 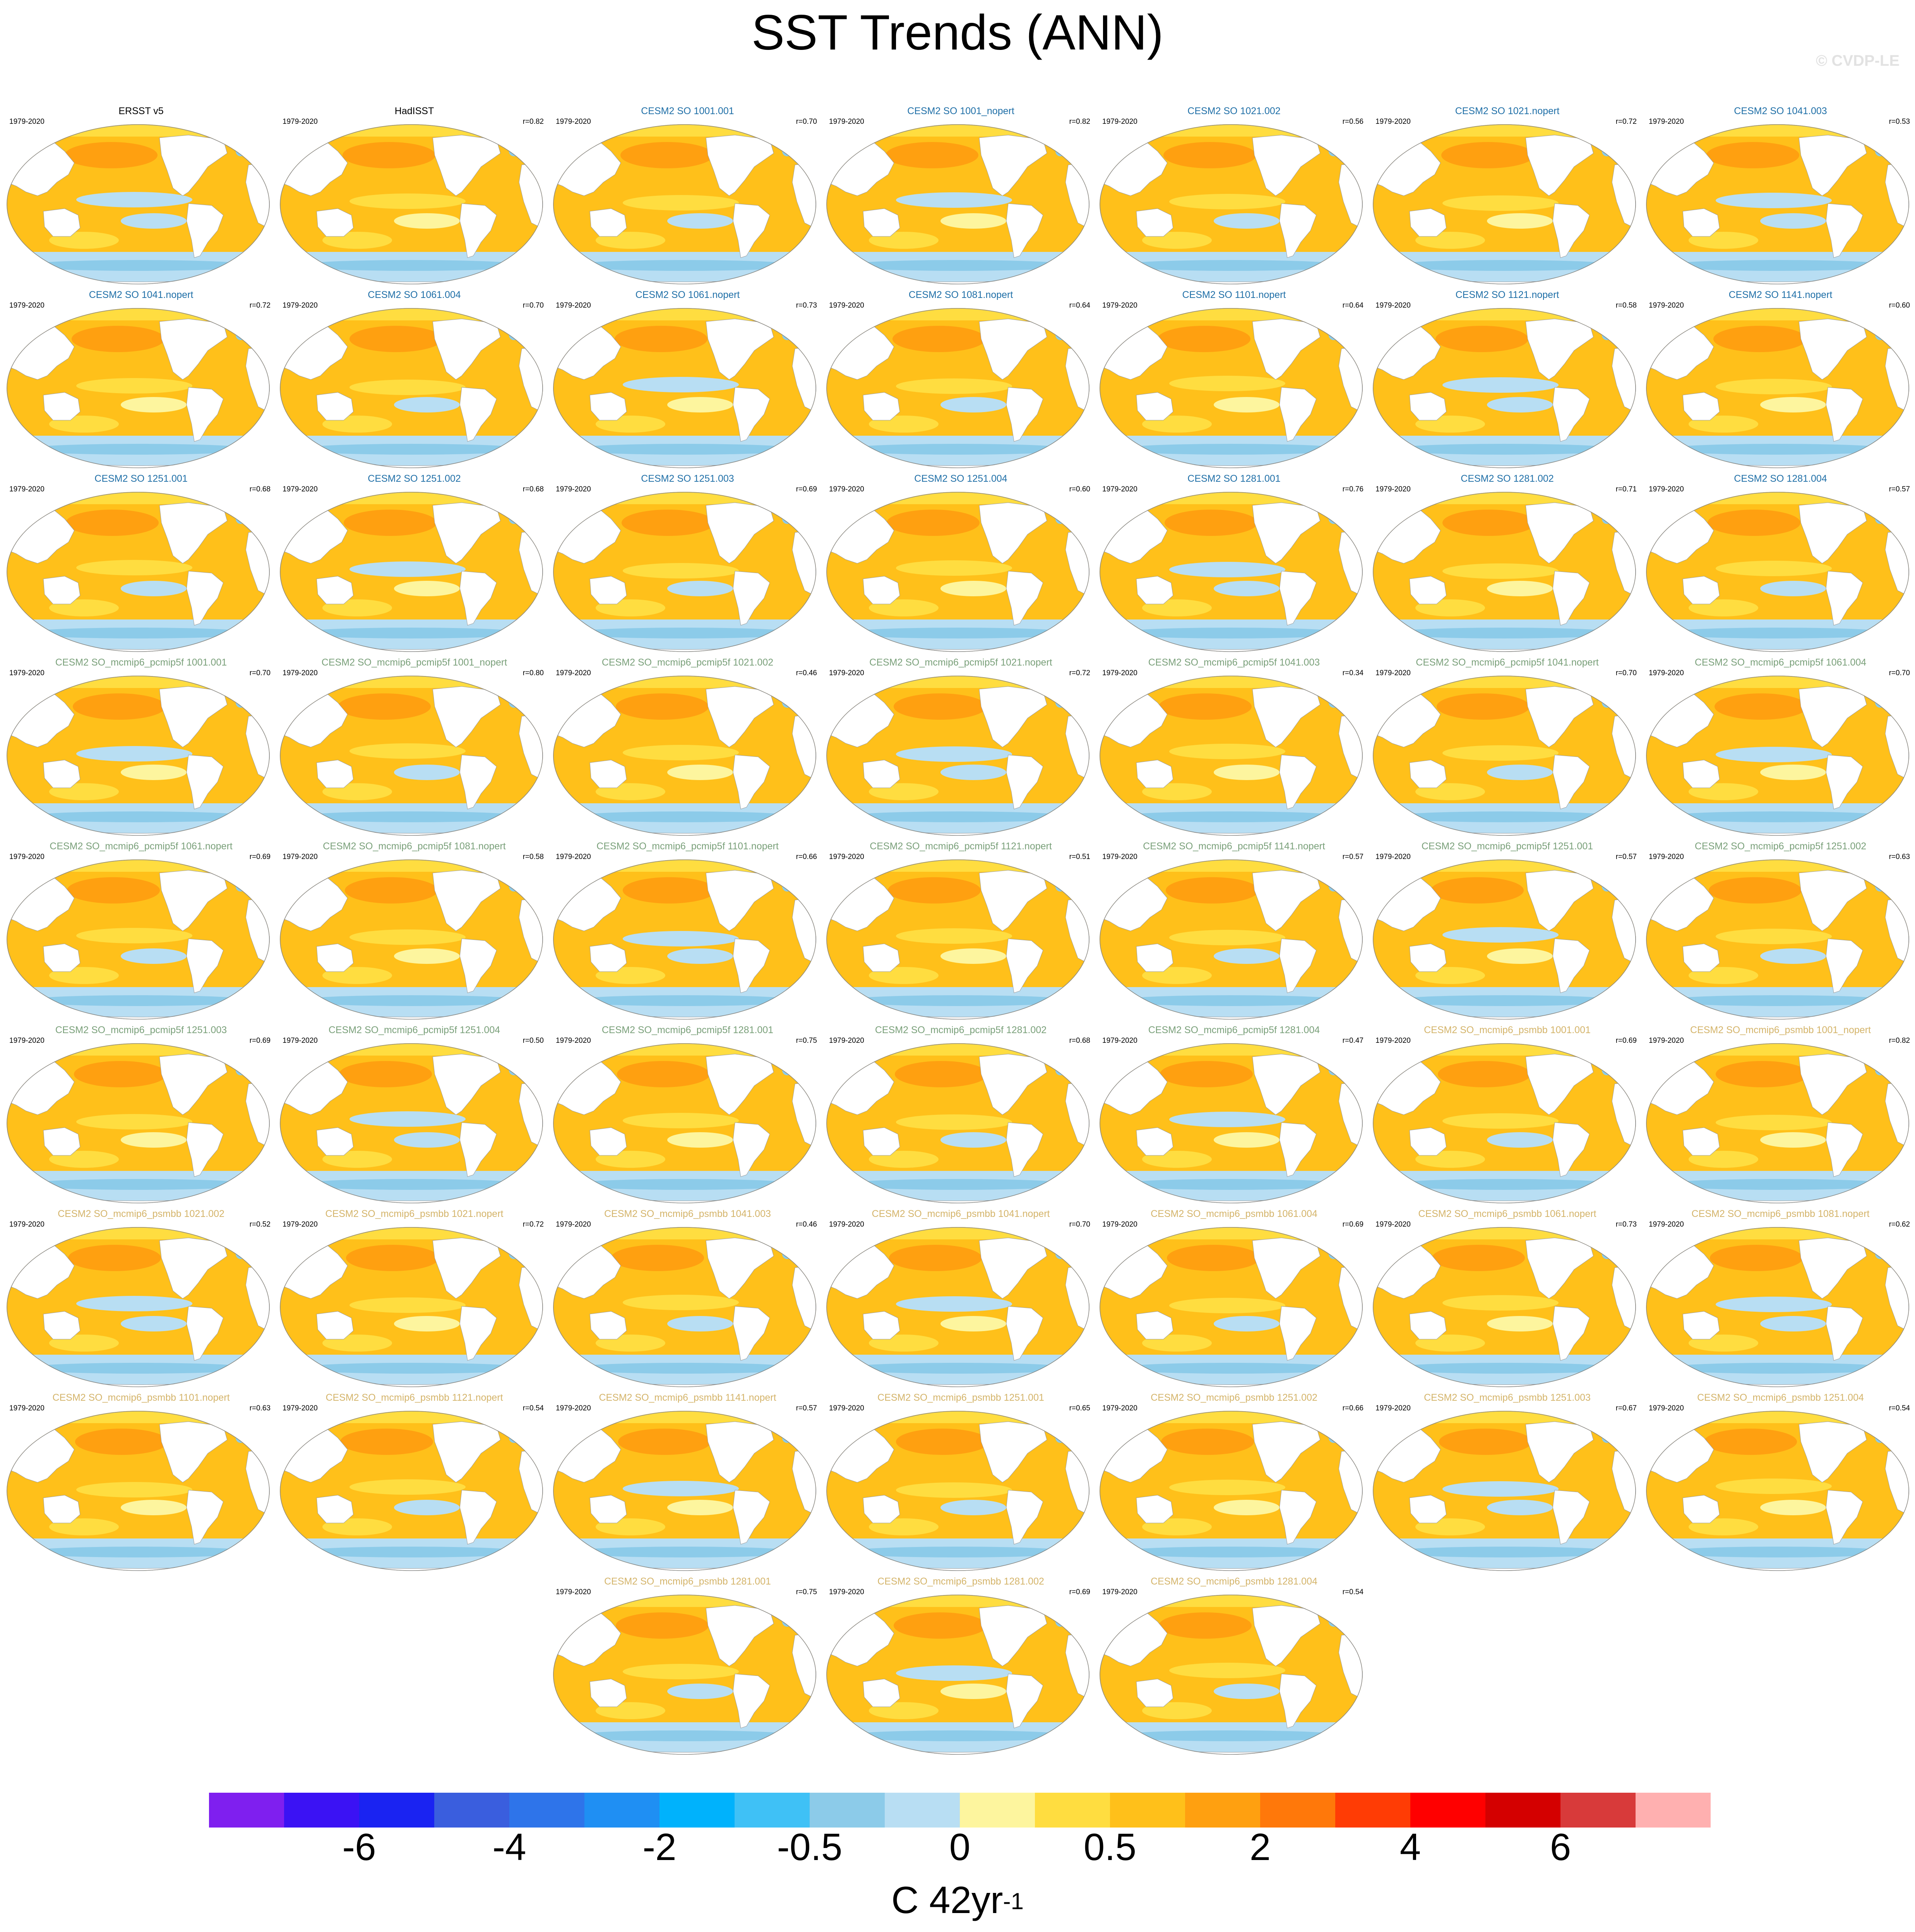 What do you see at coordinates (960, 1847) in the screenshot?
I see `colorbar-tick-label: 0` at bounding box center [960, 1847].